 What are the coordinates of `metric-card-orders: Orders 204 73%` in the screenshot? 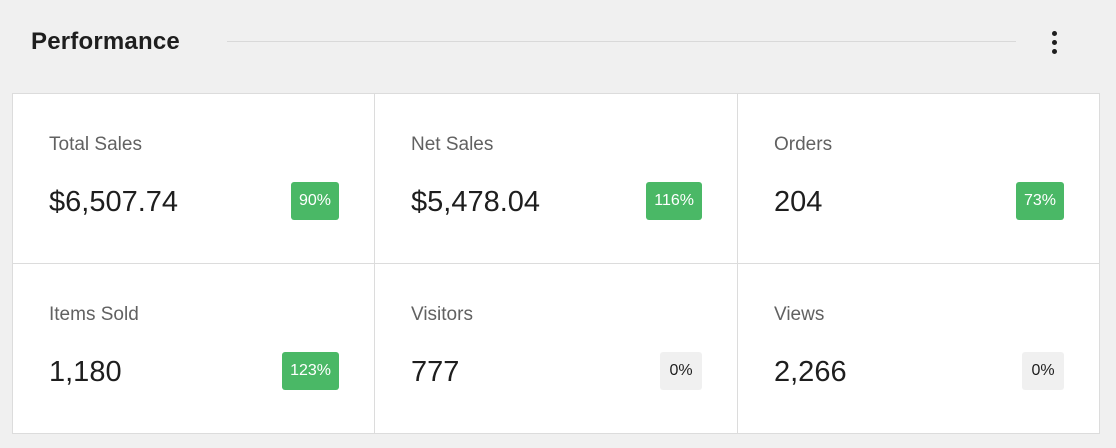 It's located at (918, 179).